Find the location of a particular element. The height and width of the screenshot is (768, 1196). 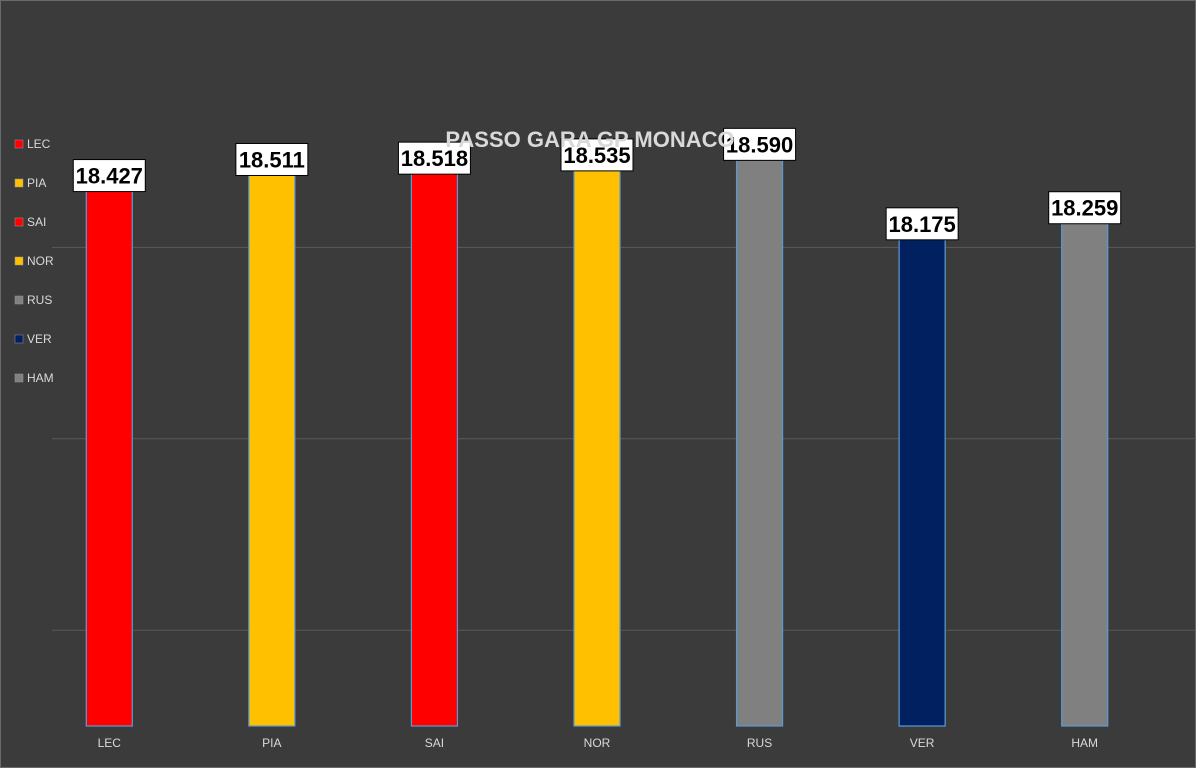

x-axis-ticks: LEC PIA SAI NOR RUS VER HAM is located at coordinates (598, 743).